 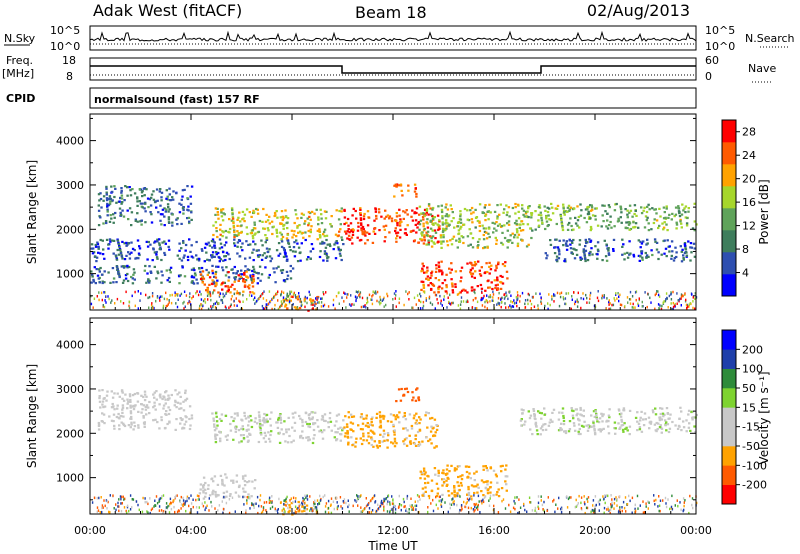 What do you see at coordinates (729, 131) in the screenshot?
I see `colorbar-segment` at bounding box center [729, 131].